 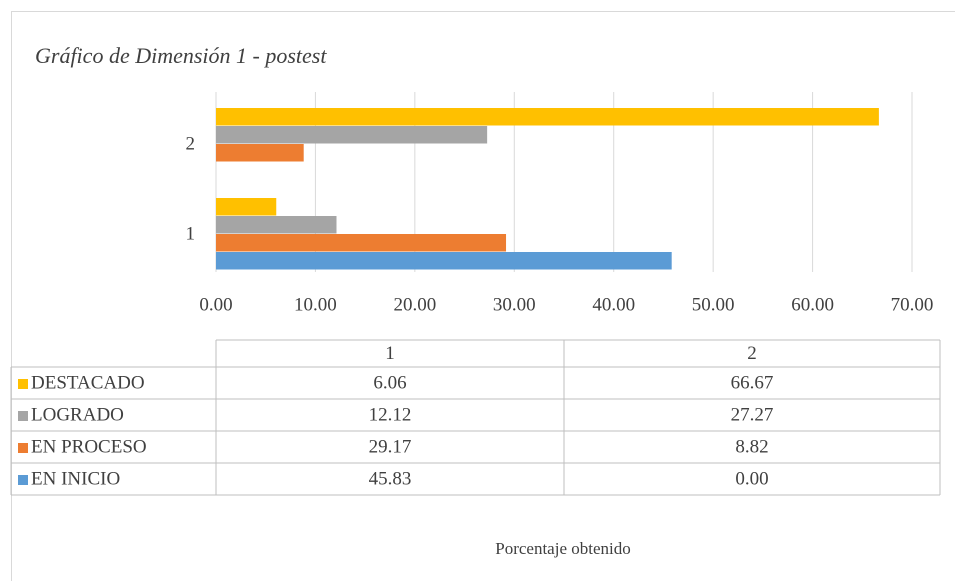 What do you see at coordinates (752, 414) in the screenshot?
I see `table-value: 27.27` at bounding box center [752, 414].